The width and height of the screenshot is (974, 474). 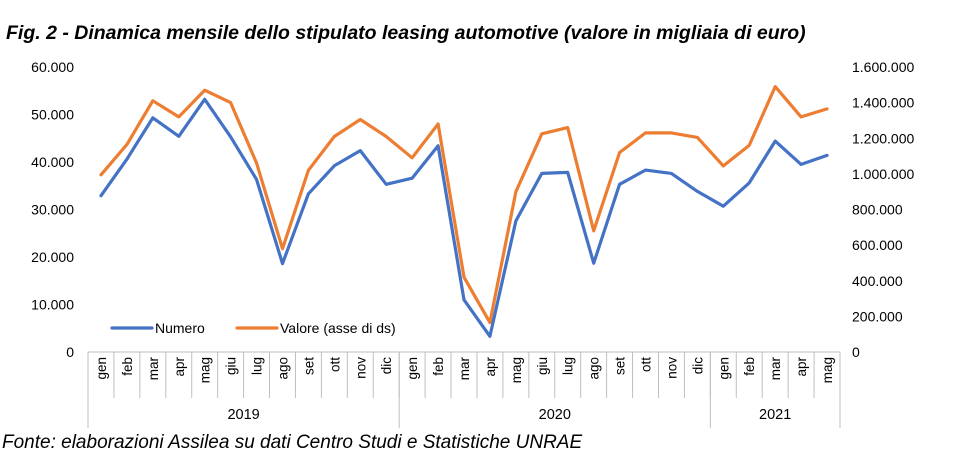 What do you see at coordinates (52, 67) in the screenshot?
I see `y-left-tick-label: 60.000` at bounding box center [52, 67].